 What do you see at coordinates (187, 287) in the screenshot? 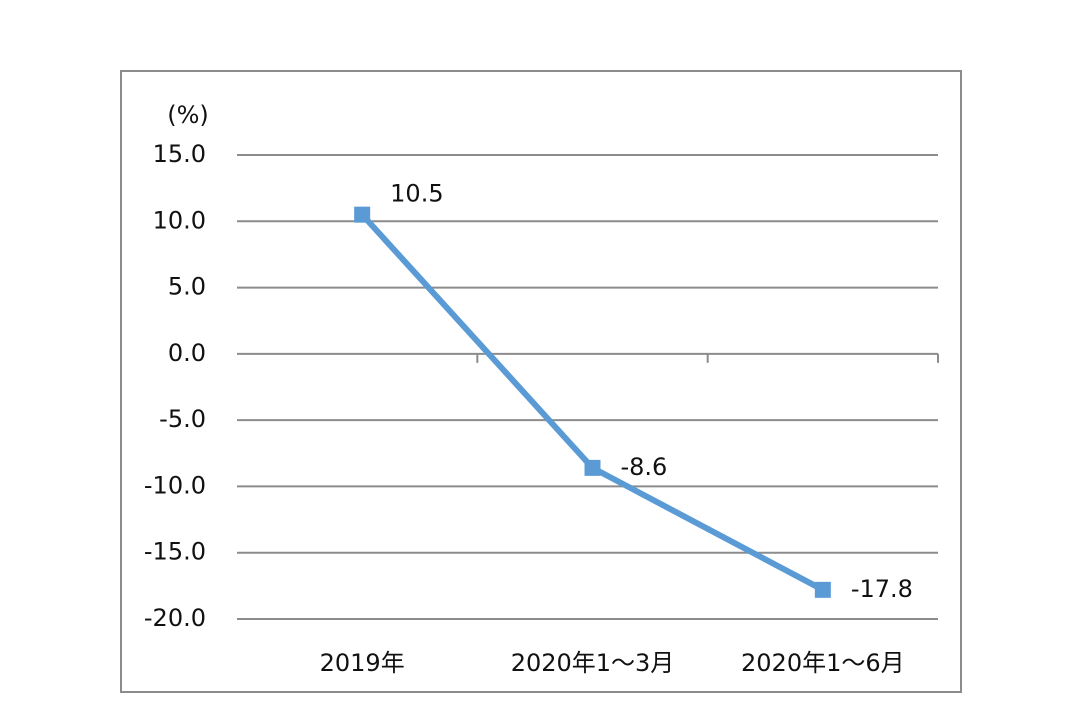
I see `y-tick-label: 5.0` at bounding box center [187, 287].